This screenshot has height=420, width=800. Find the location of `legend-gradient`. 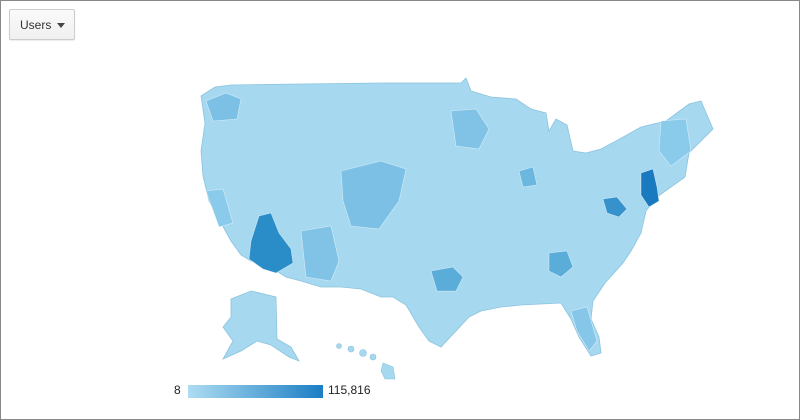

legend-gradient is located at coordinates (255, 391).